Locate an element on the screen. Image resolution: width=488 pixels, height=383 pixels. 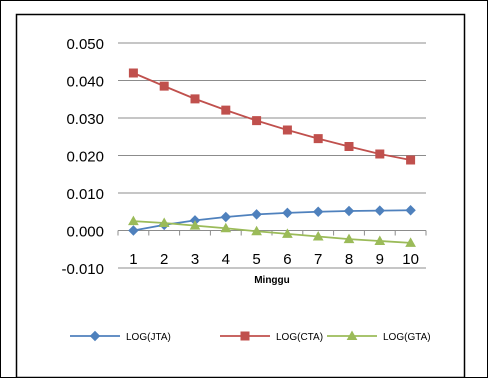
legend: LOG(JTA) LOG(CTA) LOG(GTA) is located at coordinates (250, 336).